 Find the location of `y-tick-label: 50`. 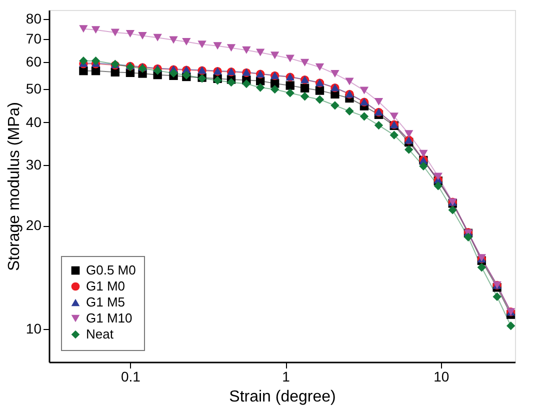

y-tick-label: 50 is located at coordinates (34, 88).